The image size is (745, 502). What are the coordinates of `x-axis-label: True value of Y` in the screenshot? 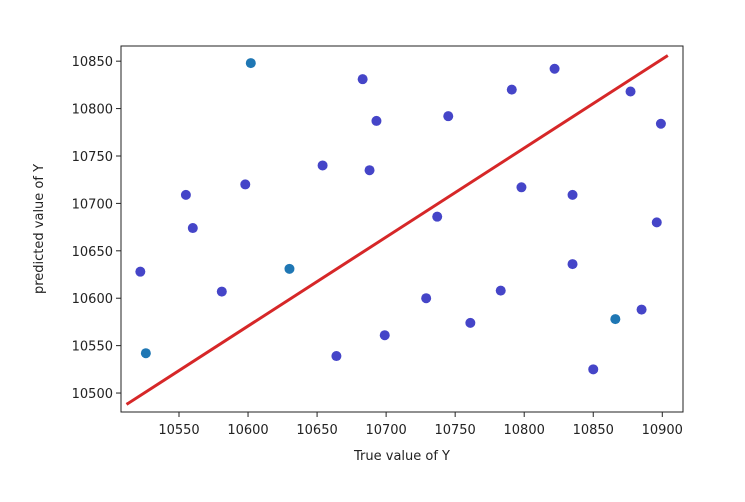 It's located at (401, 456).